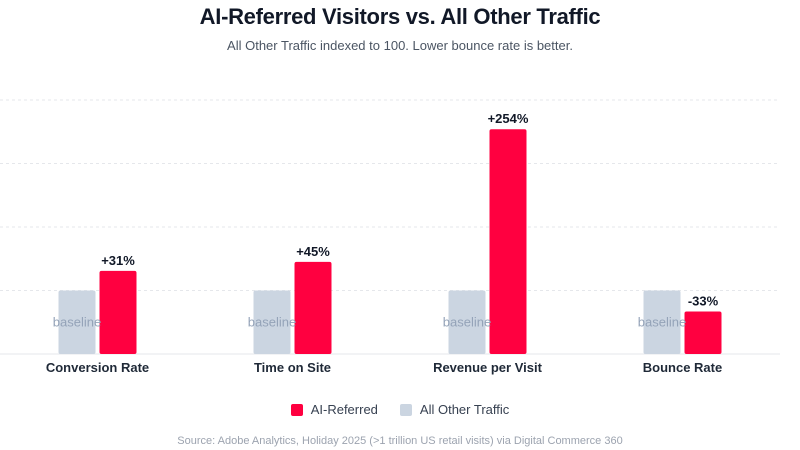 This screenshot has width=800, height=450. What do you see at coordinates (313, 251) in the screenshot?
I see `bar-value-label: +45%` at bounding box center [313, 251].